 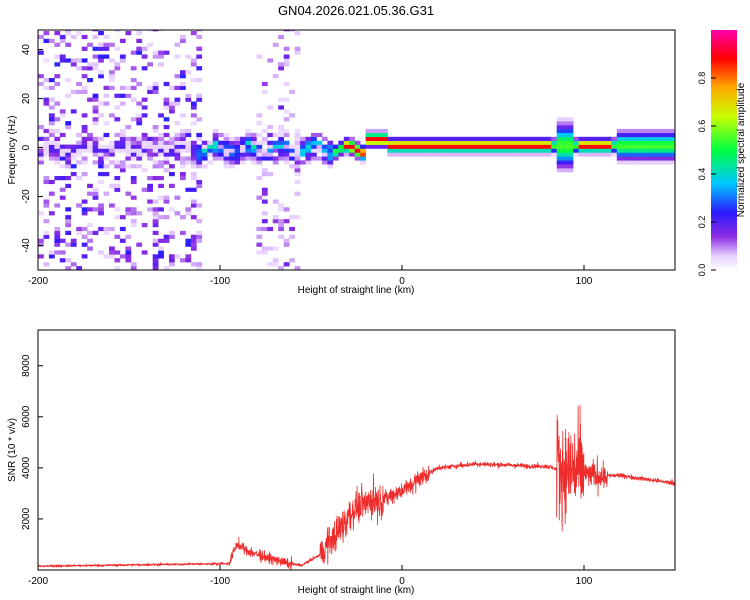 I want to click on colorbar-tick-label: 0.6, so click(x=702, y=126).